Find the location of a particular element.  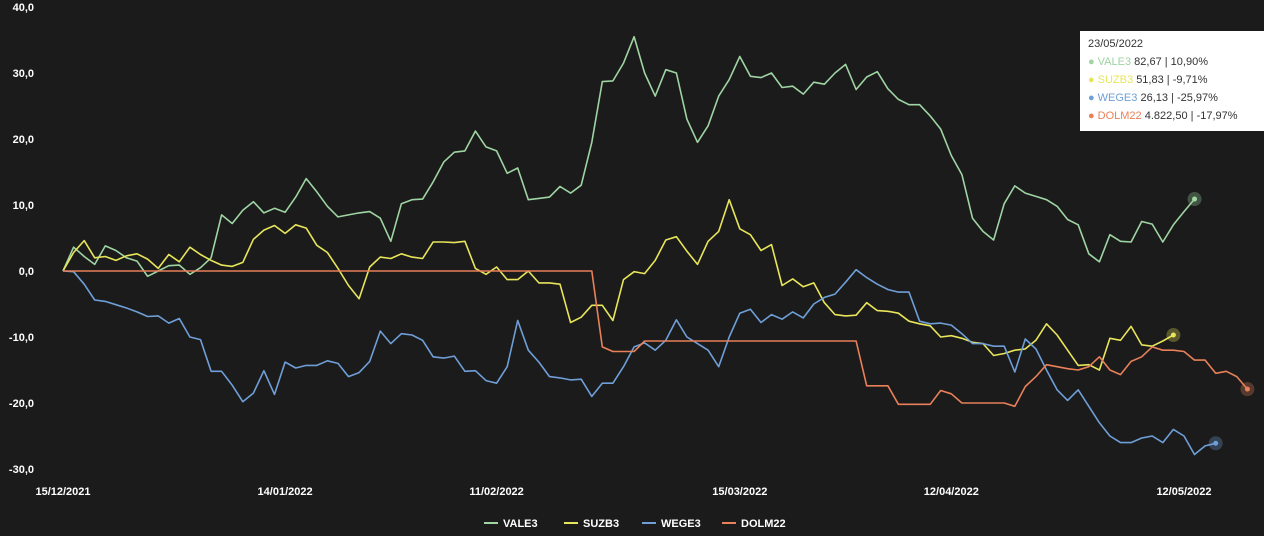

tooltip-series-name: WEGE3 is located at coordinates (1117, 98).